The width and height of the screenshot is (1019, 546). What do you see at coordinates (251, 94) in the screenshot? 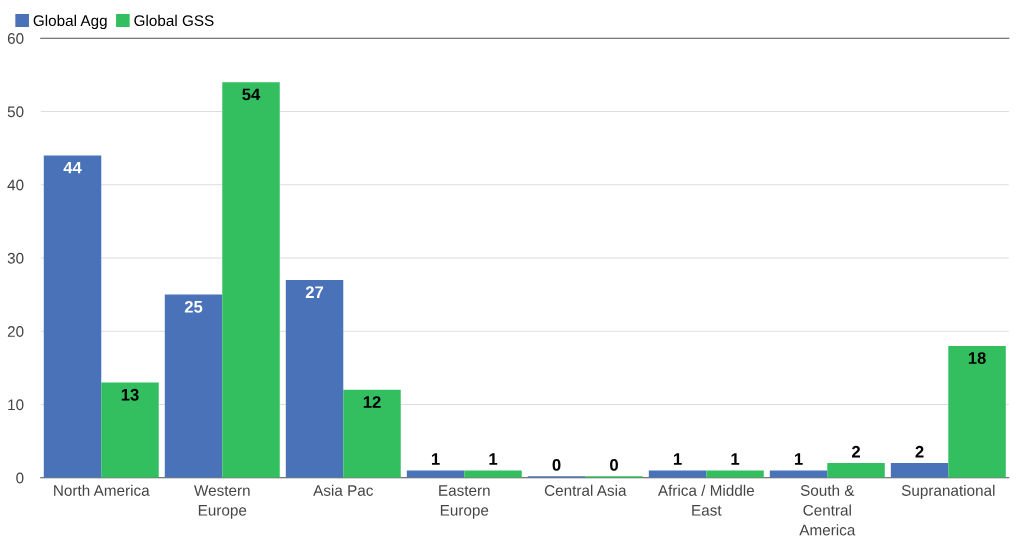
I see `data-label: 54` at bounding box center [251, 94].